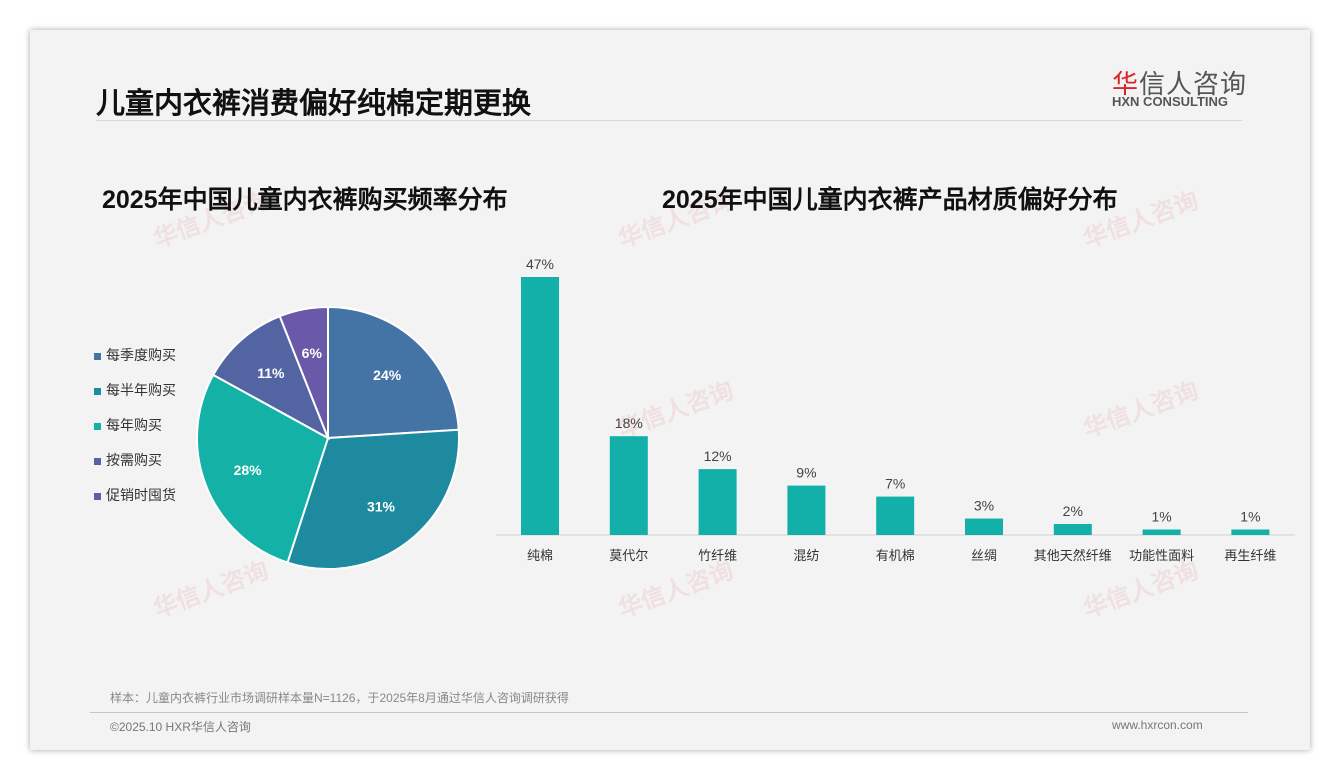 The width and height of the screenshot is (1340, 780). Describe the element at coordinates (669, 120) in the screenshot. I see `header-divider` at that location.